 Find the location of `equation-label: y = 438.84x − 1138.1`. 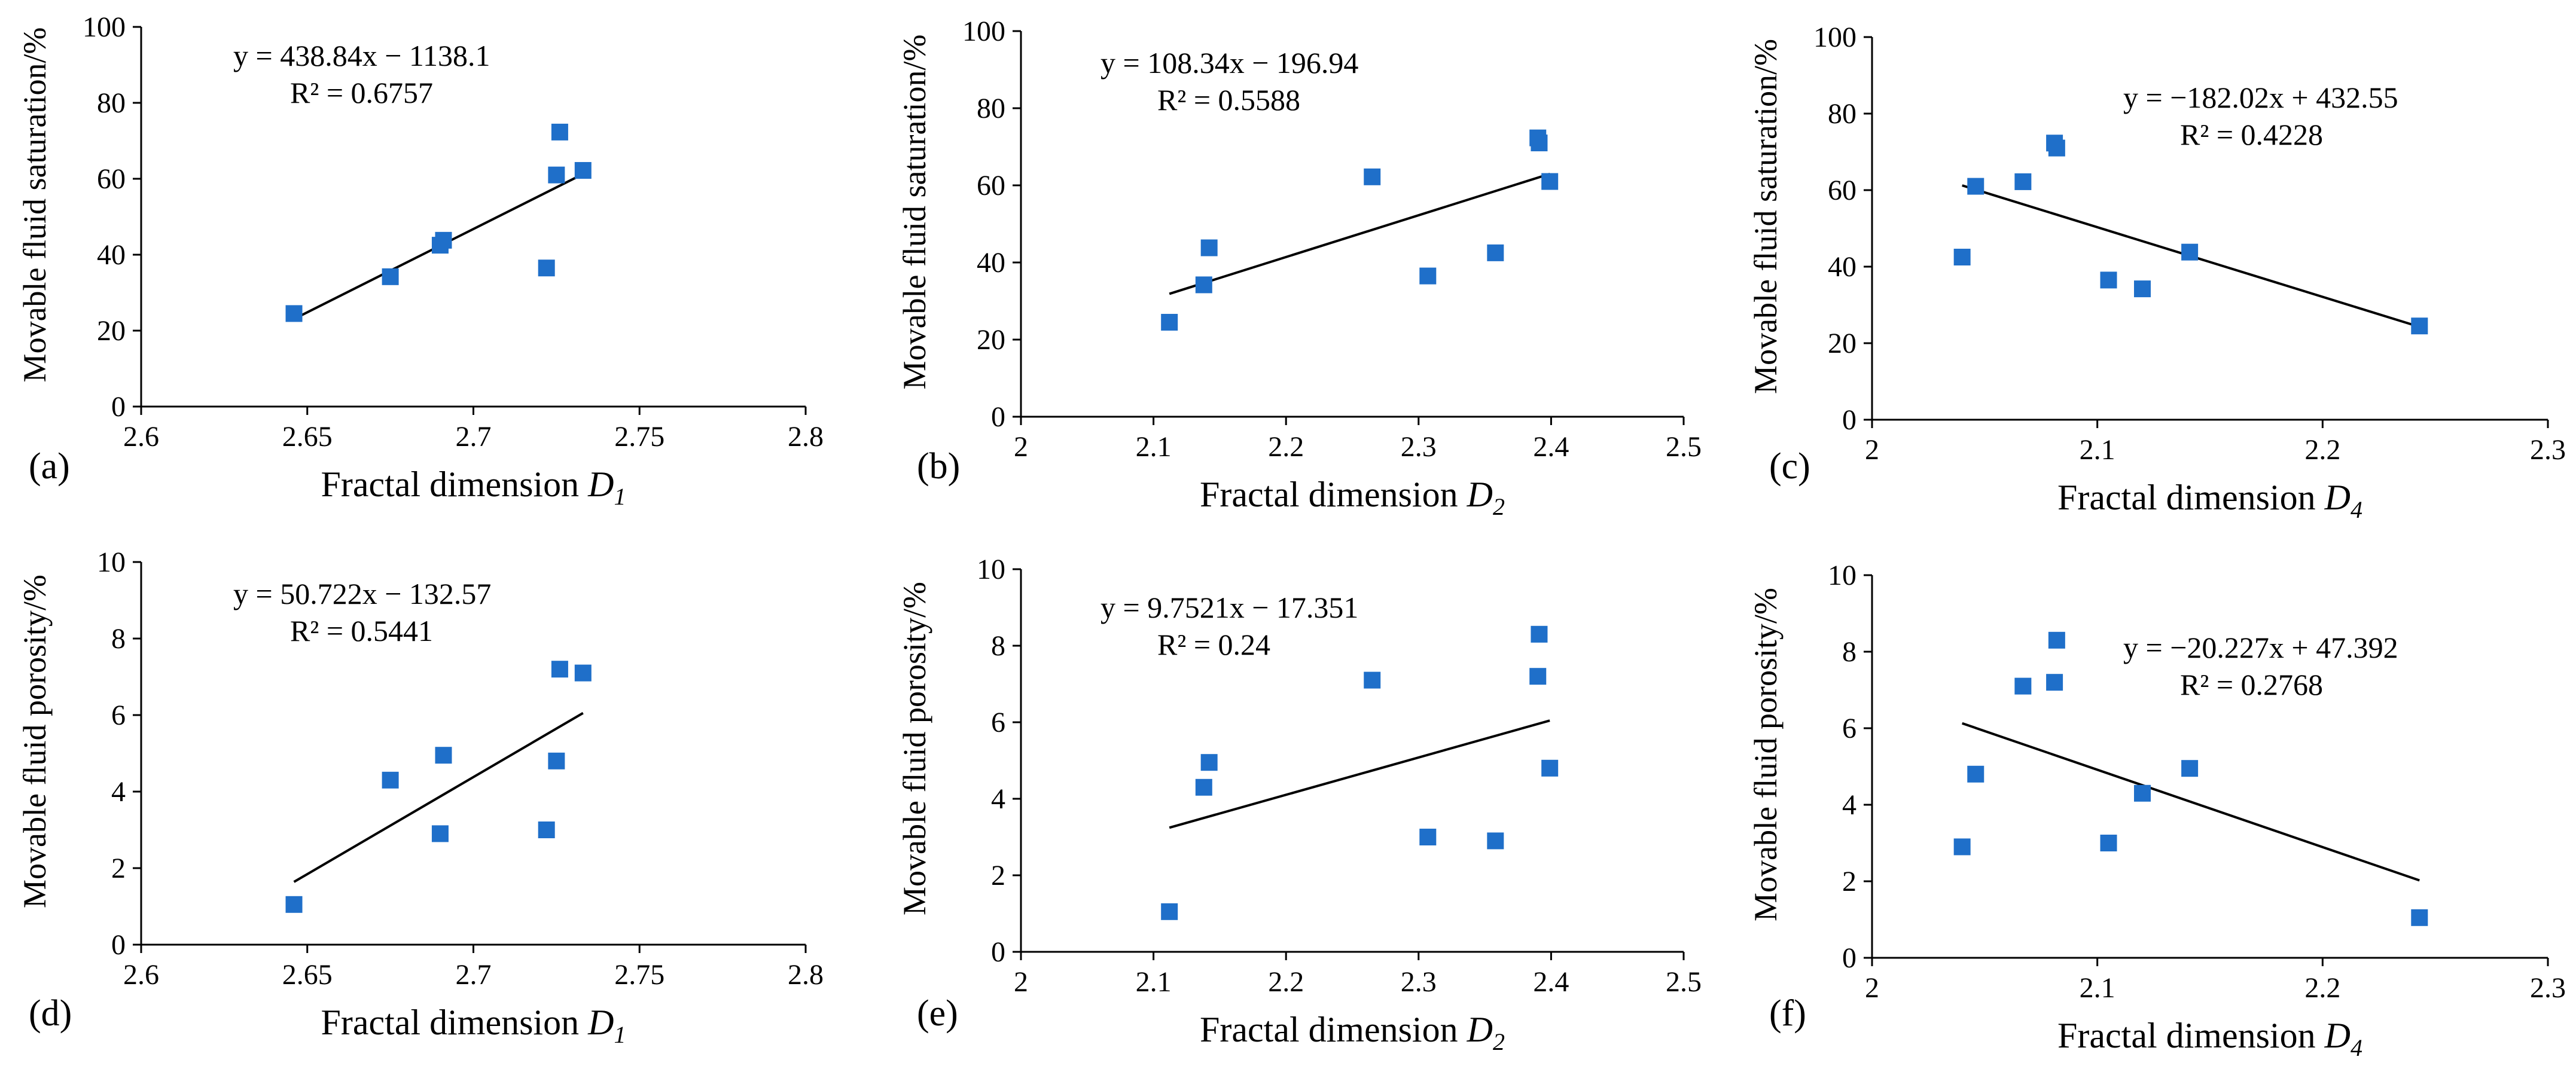

equation-label: y = 438.84x − 1138.1 is located at coordinates (362, 55).